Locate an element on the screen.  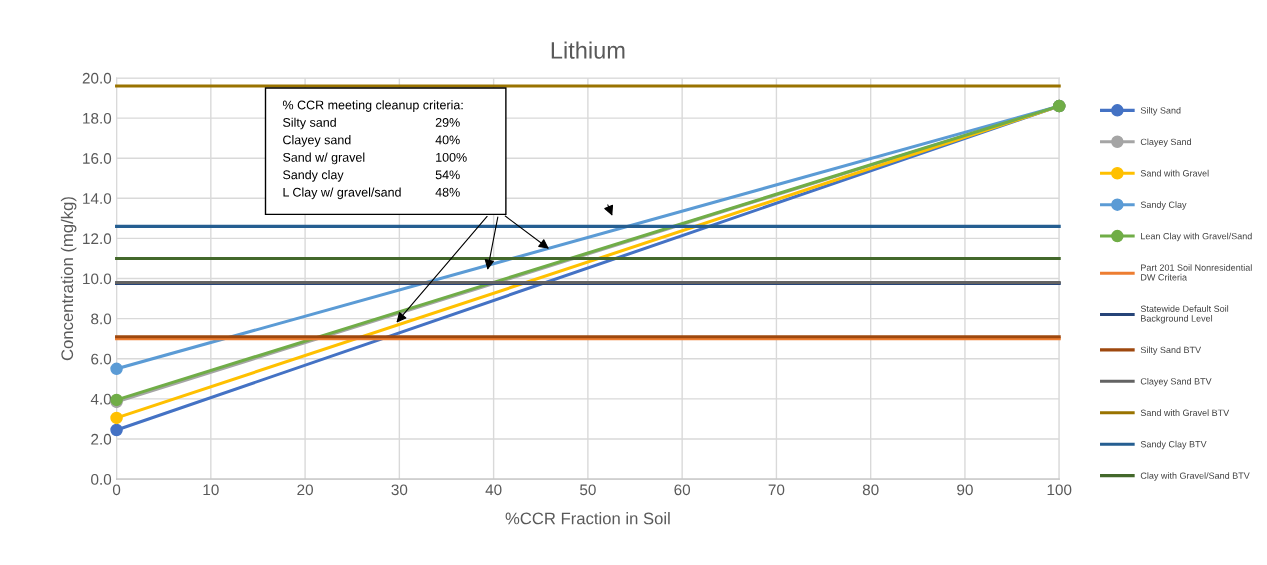
x-tick-label: 10 is located at coordinates (211, 490).